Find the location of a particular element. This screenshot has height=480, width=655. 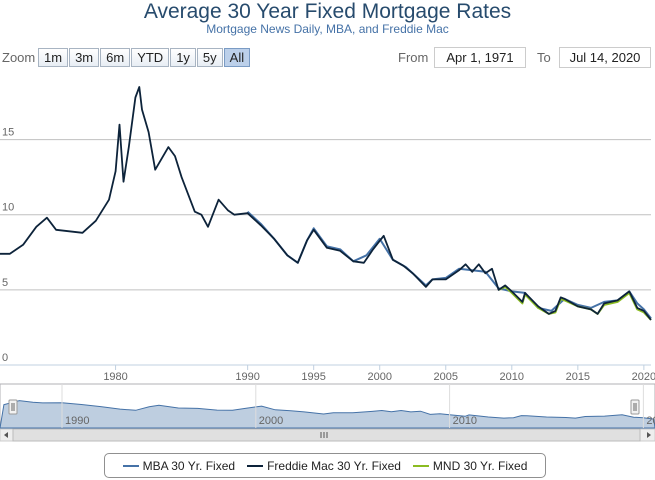

to-date-input is located at coordinates (605, 57).